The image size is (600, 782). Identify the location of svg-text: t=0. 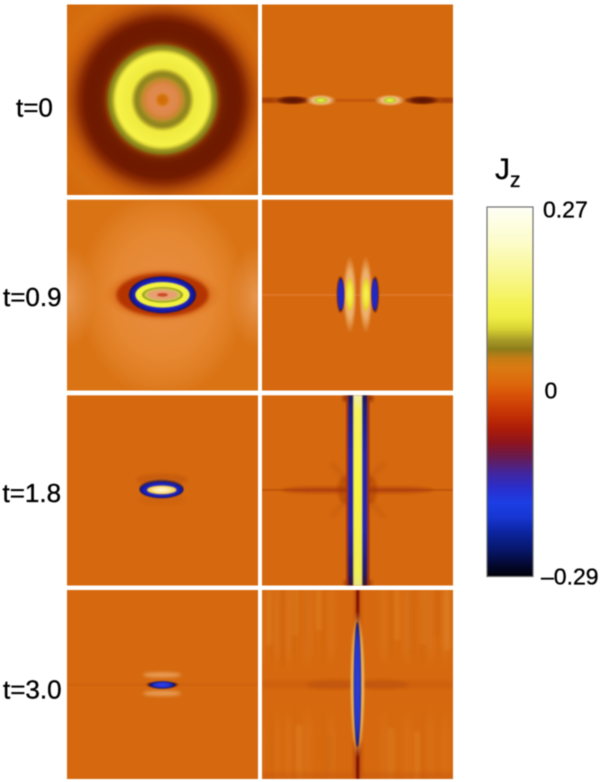
(34, 108).